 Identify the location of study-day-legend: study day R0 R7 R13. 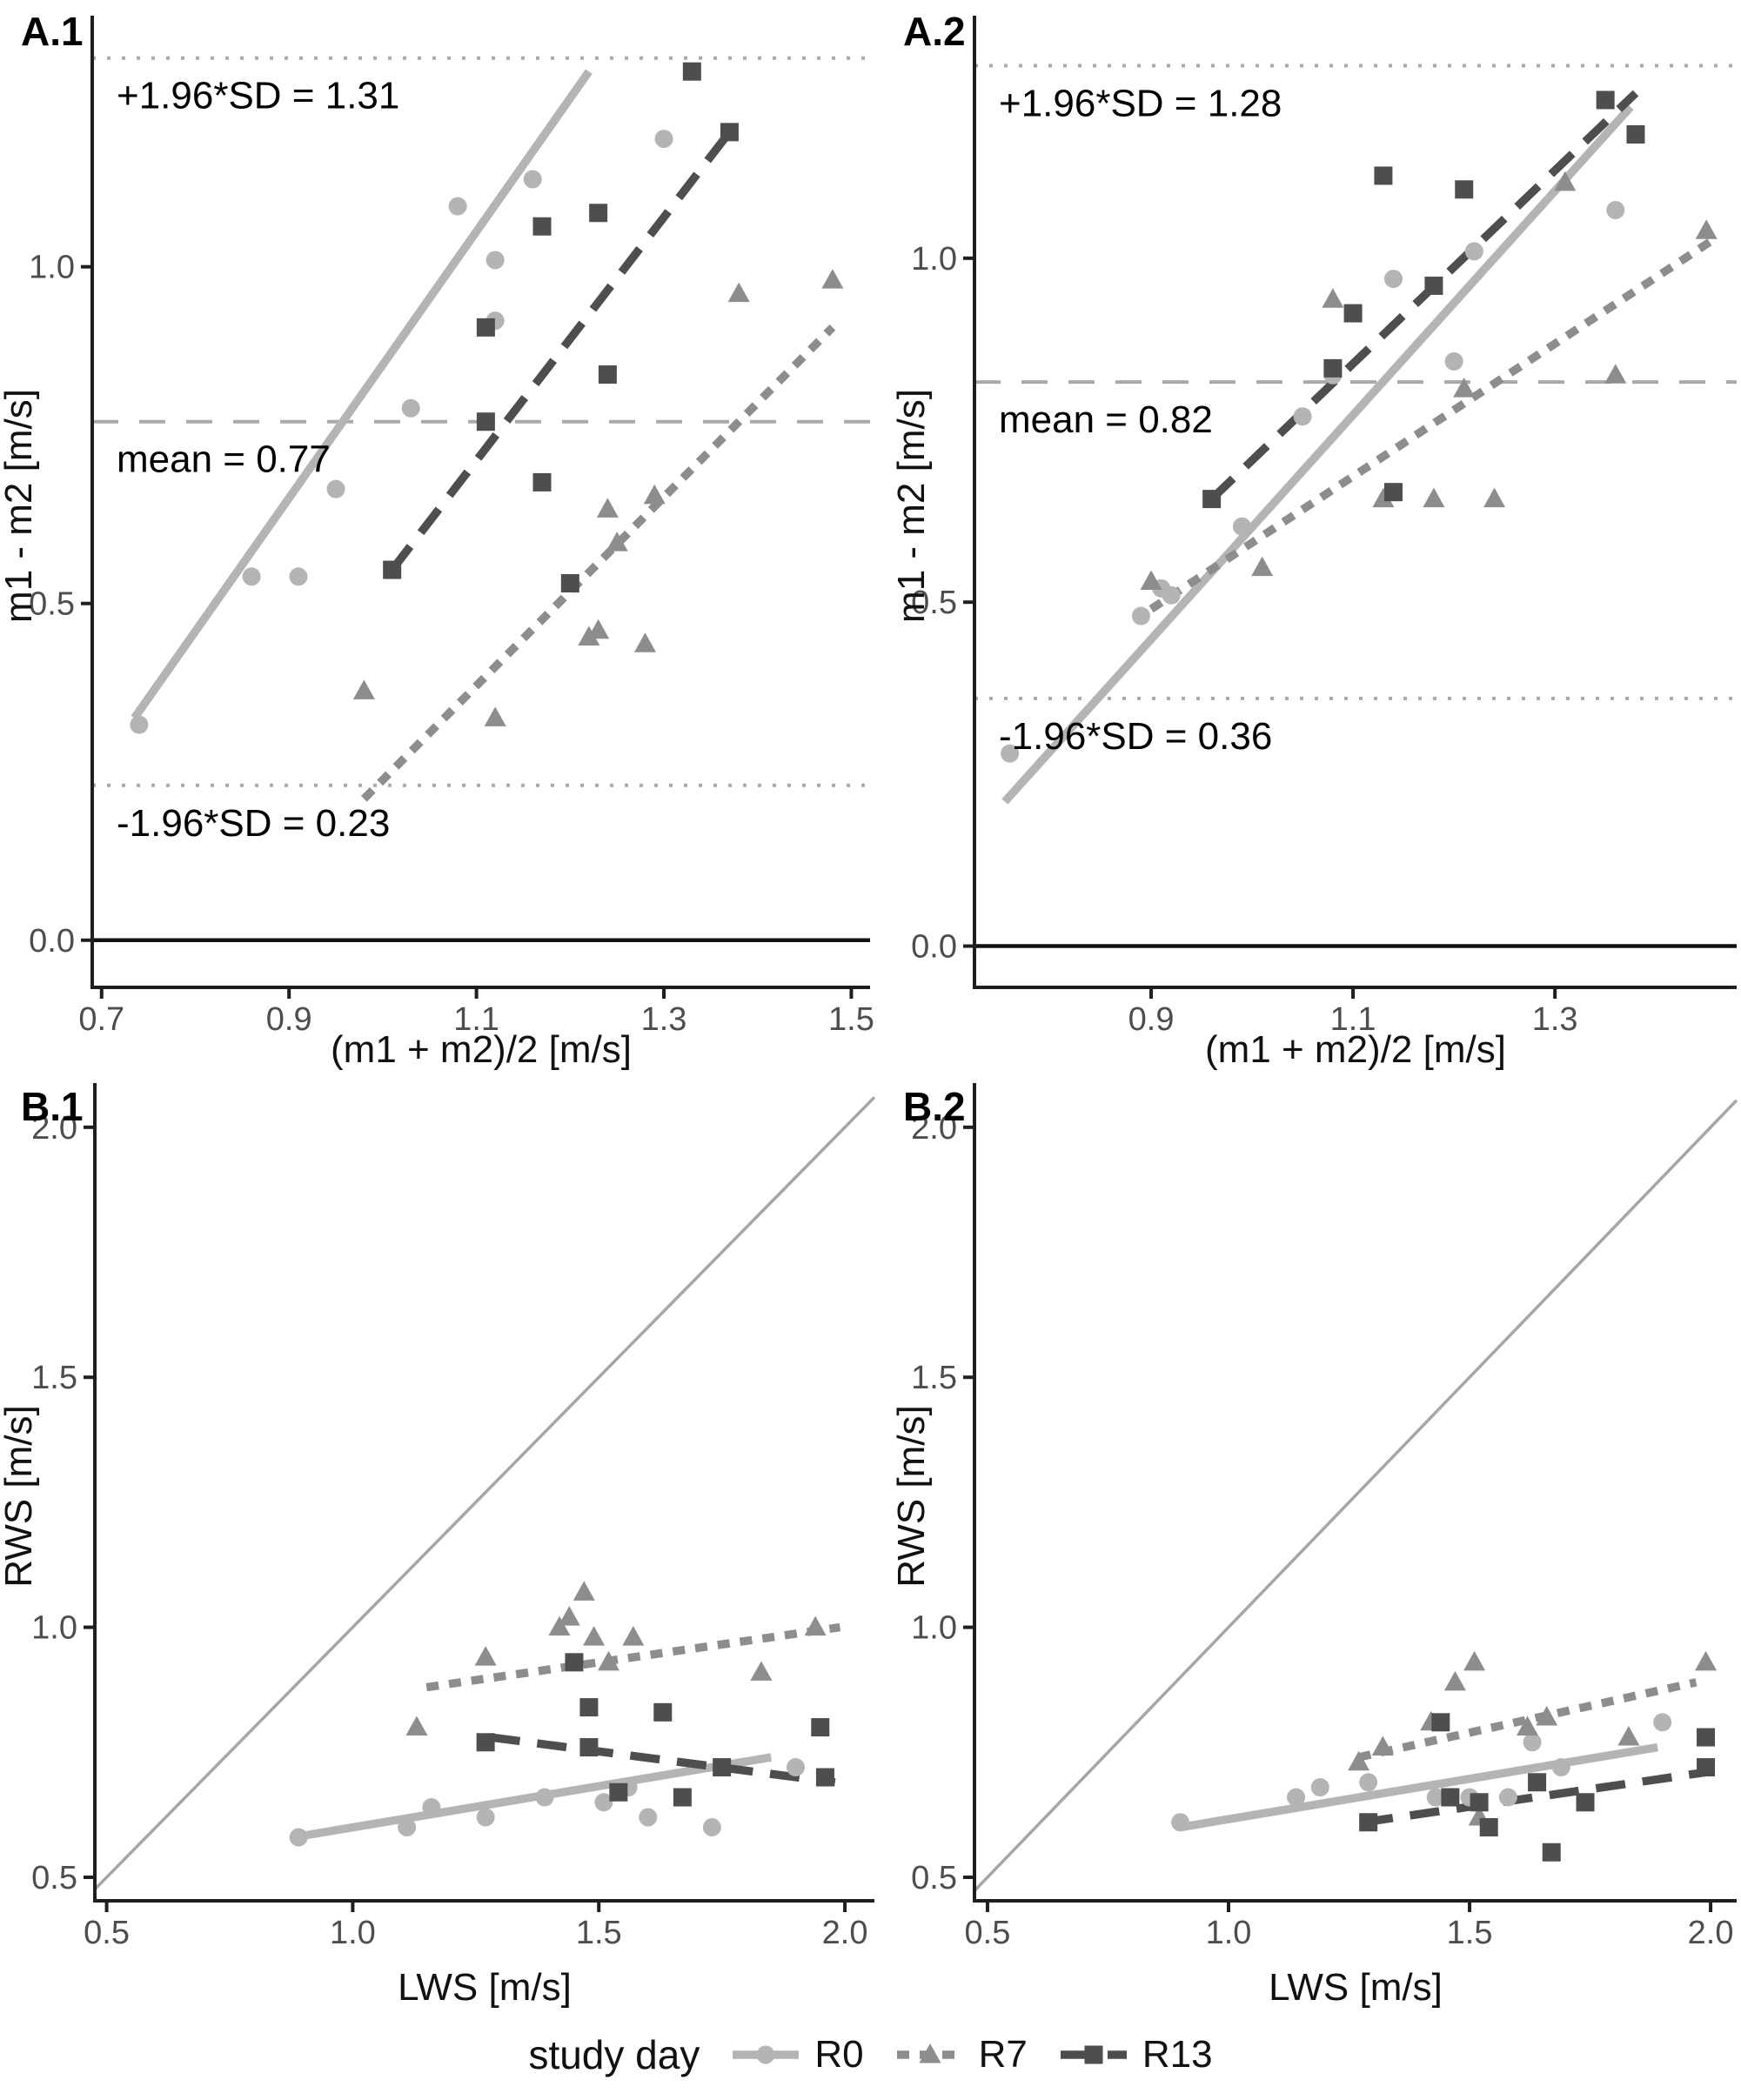
(871, 2055).